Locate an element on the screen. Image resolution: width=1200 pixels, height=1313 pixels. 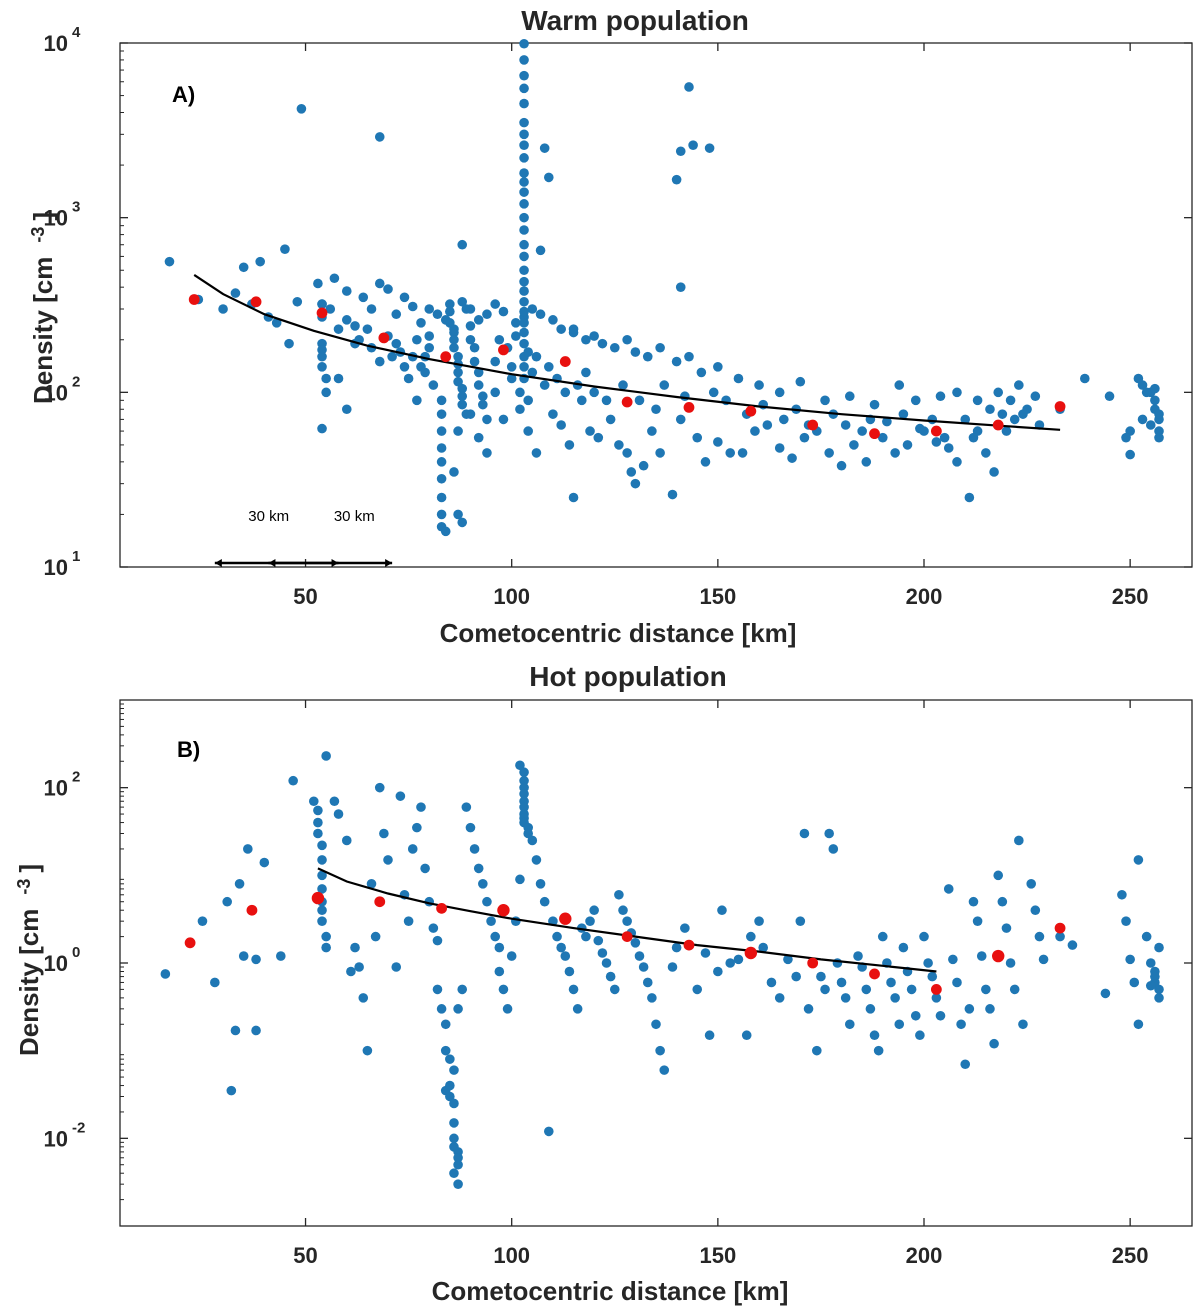
fit-line is located at coordinates (627, 920).